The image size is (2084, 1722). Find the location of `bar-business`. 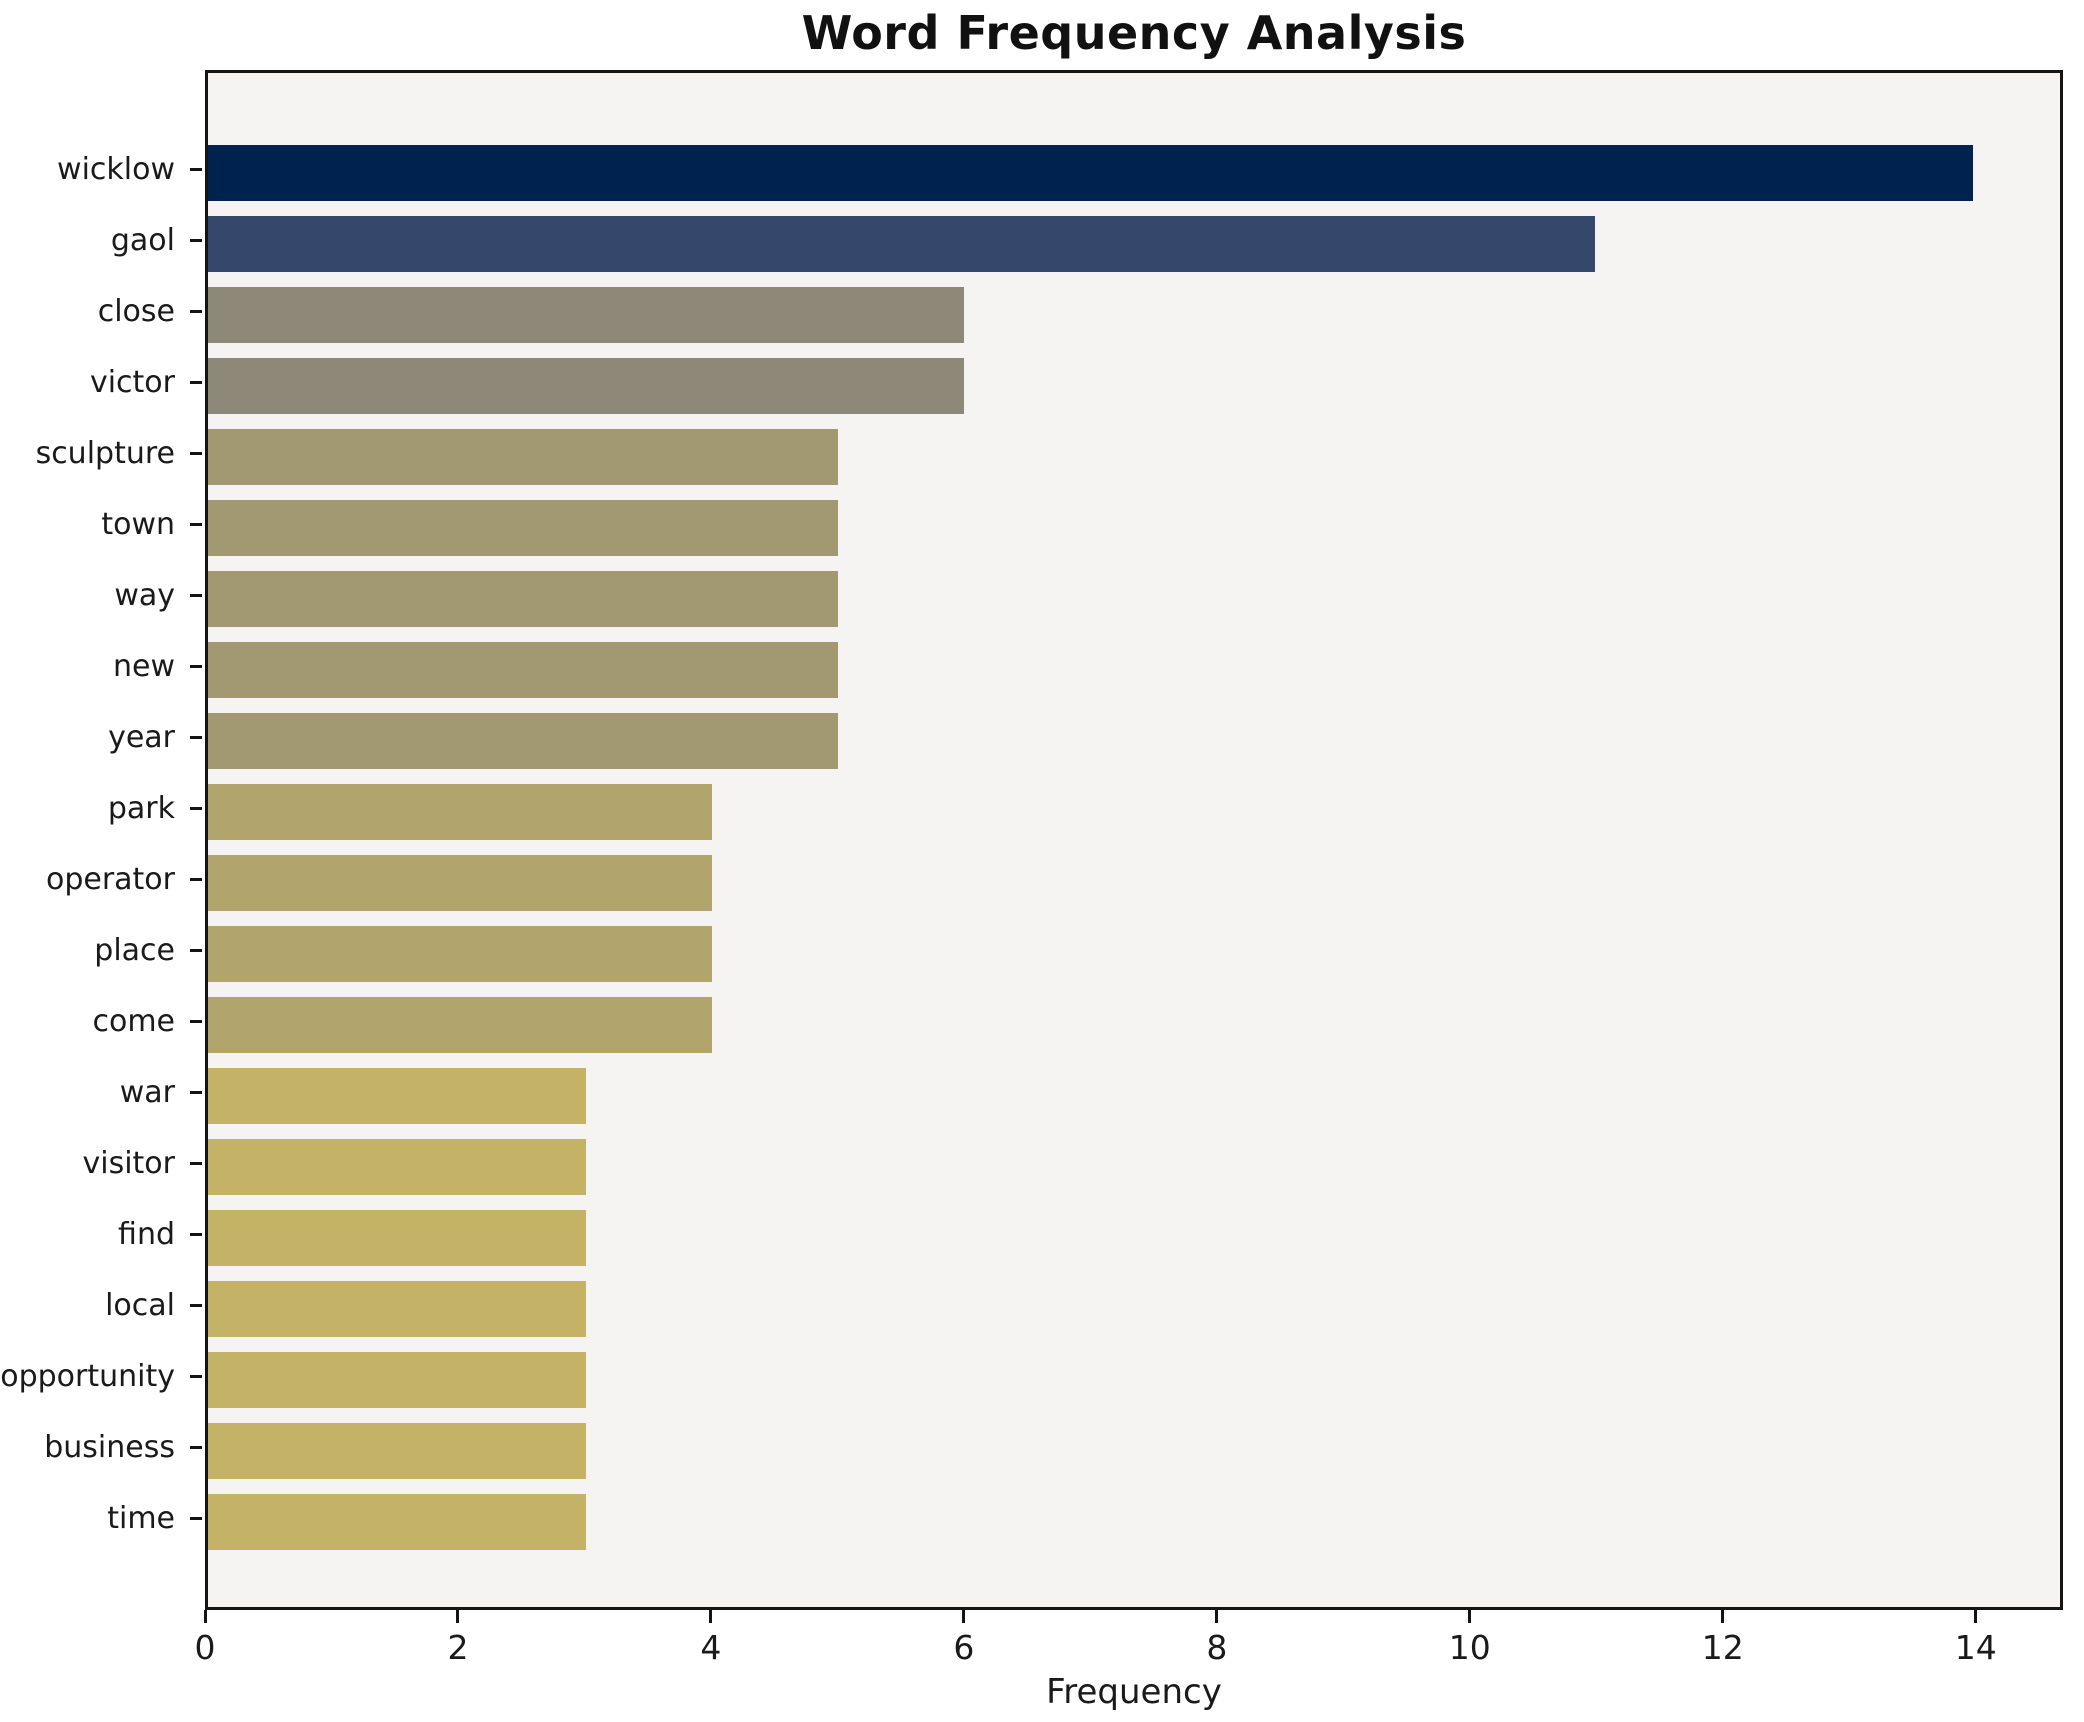

bar-business is located at coordinates (397, 1450).